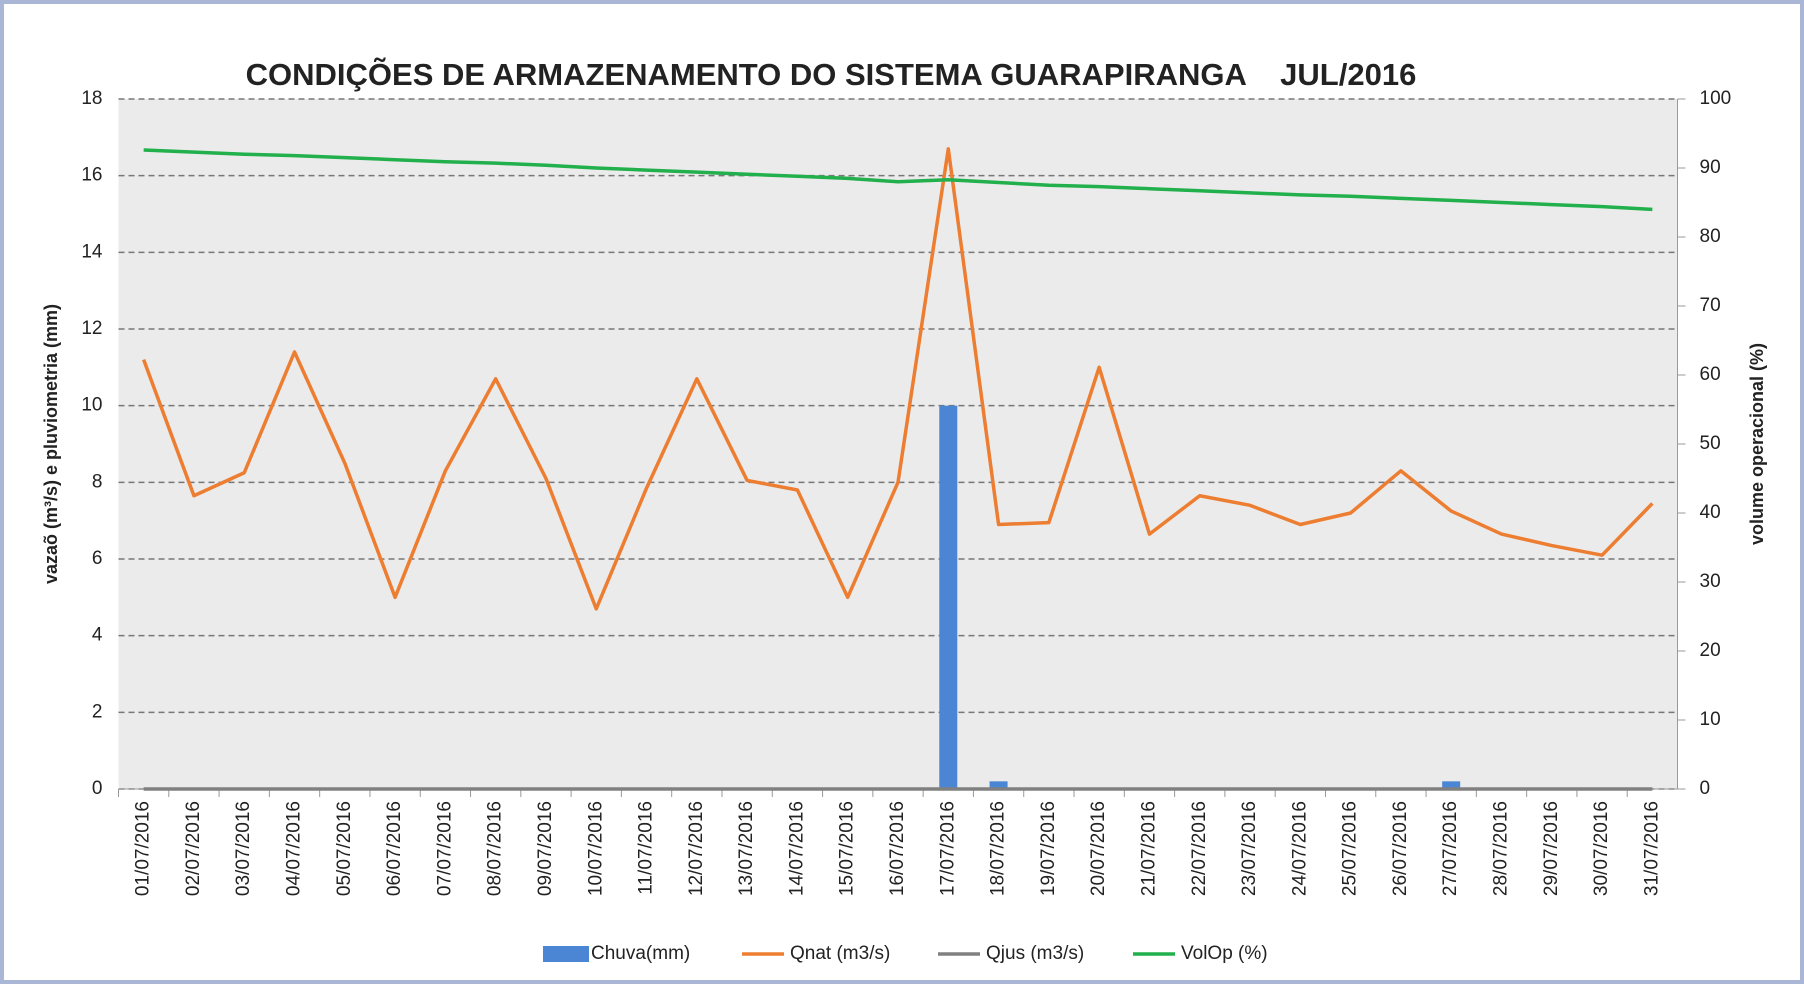  Describe the element at coordinates (646, 848) in the screenshot. I see `x-tick-label: 11/07/2016` at that location.